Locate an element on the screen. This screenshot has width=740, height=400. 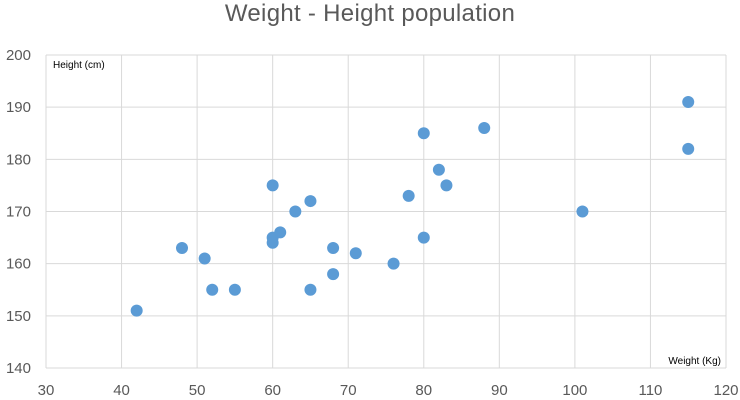
x-tick-label: 50 is located at coordinates (197, 390).